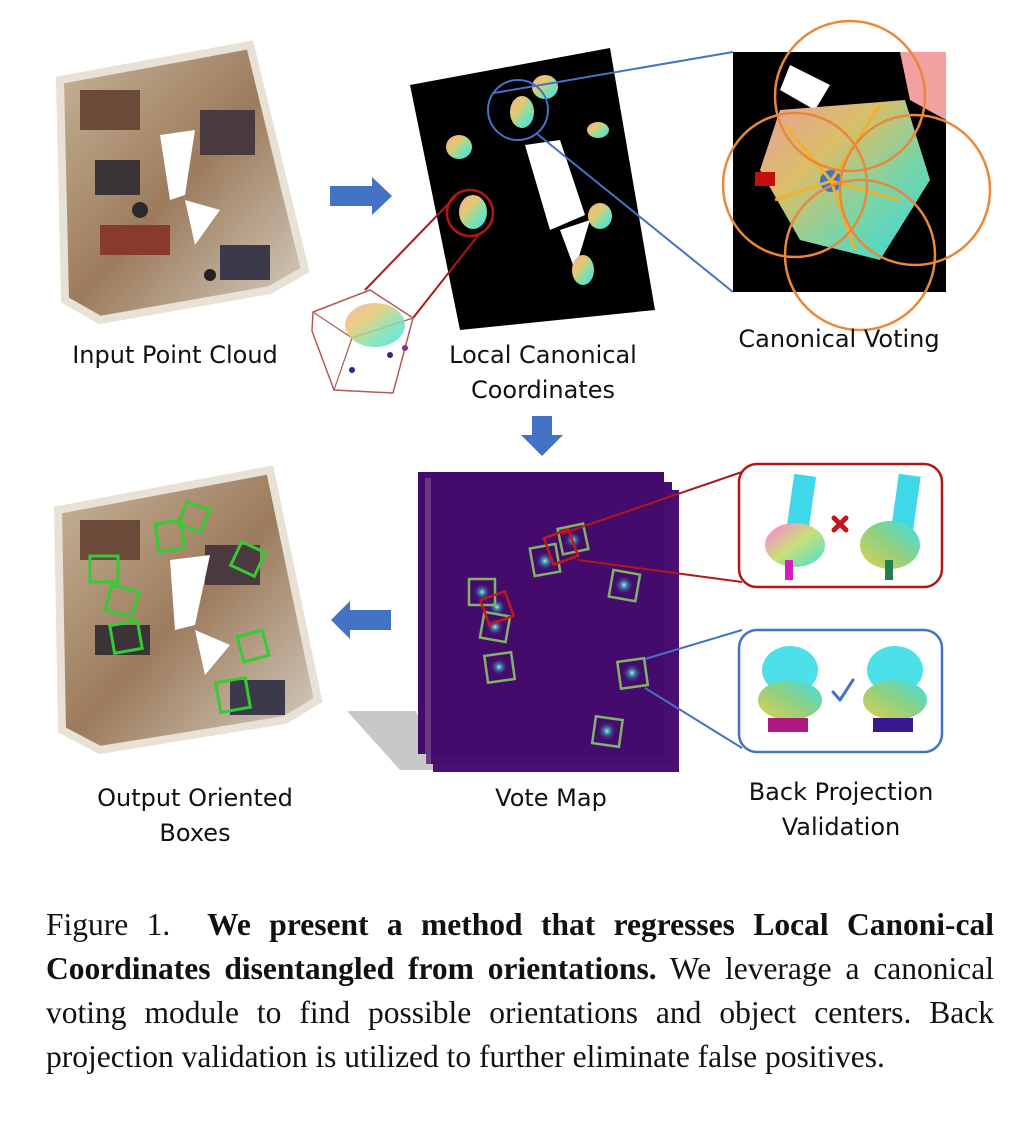 This screenshot has width=1031, height=1138. I want to click on cross-icon, so click(840, 524).